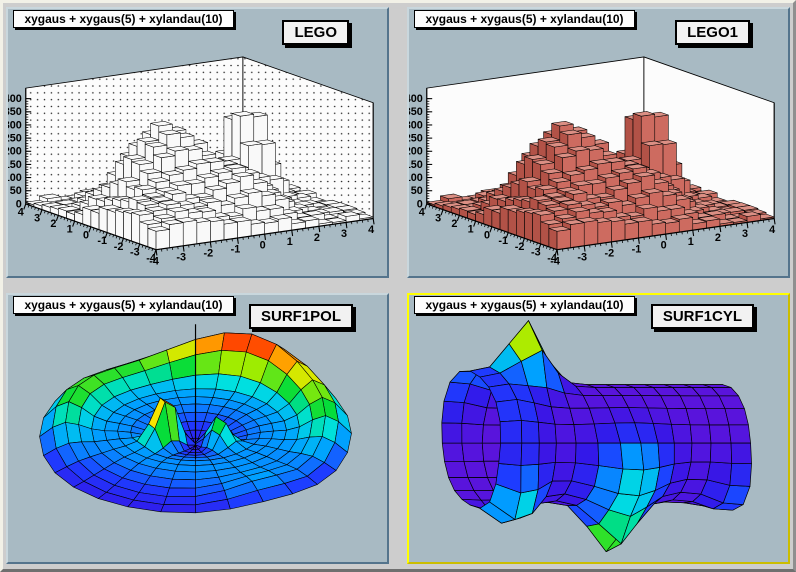 The width and height of the screenshot is (796, 572). I want to click on draw-option-label-surf1pol: SURF1POL, so click(300, 316).